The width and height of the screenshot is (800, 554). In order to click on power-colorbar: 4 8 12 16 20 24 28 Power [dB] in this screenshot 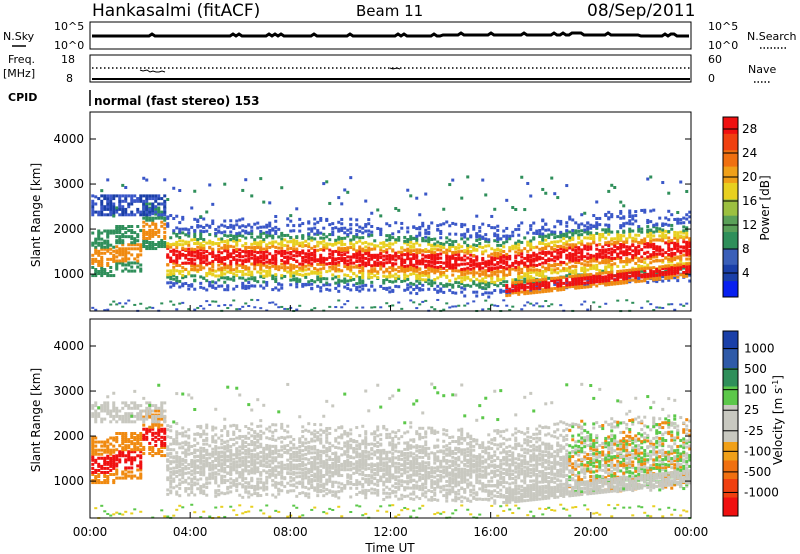, I will do `click(747, 207)`.